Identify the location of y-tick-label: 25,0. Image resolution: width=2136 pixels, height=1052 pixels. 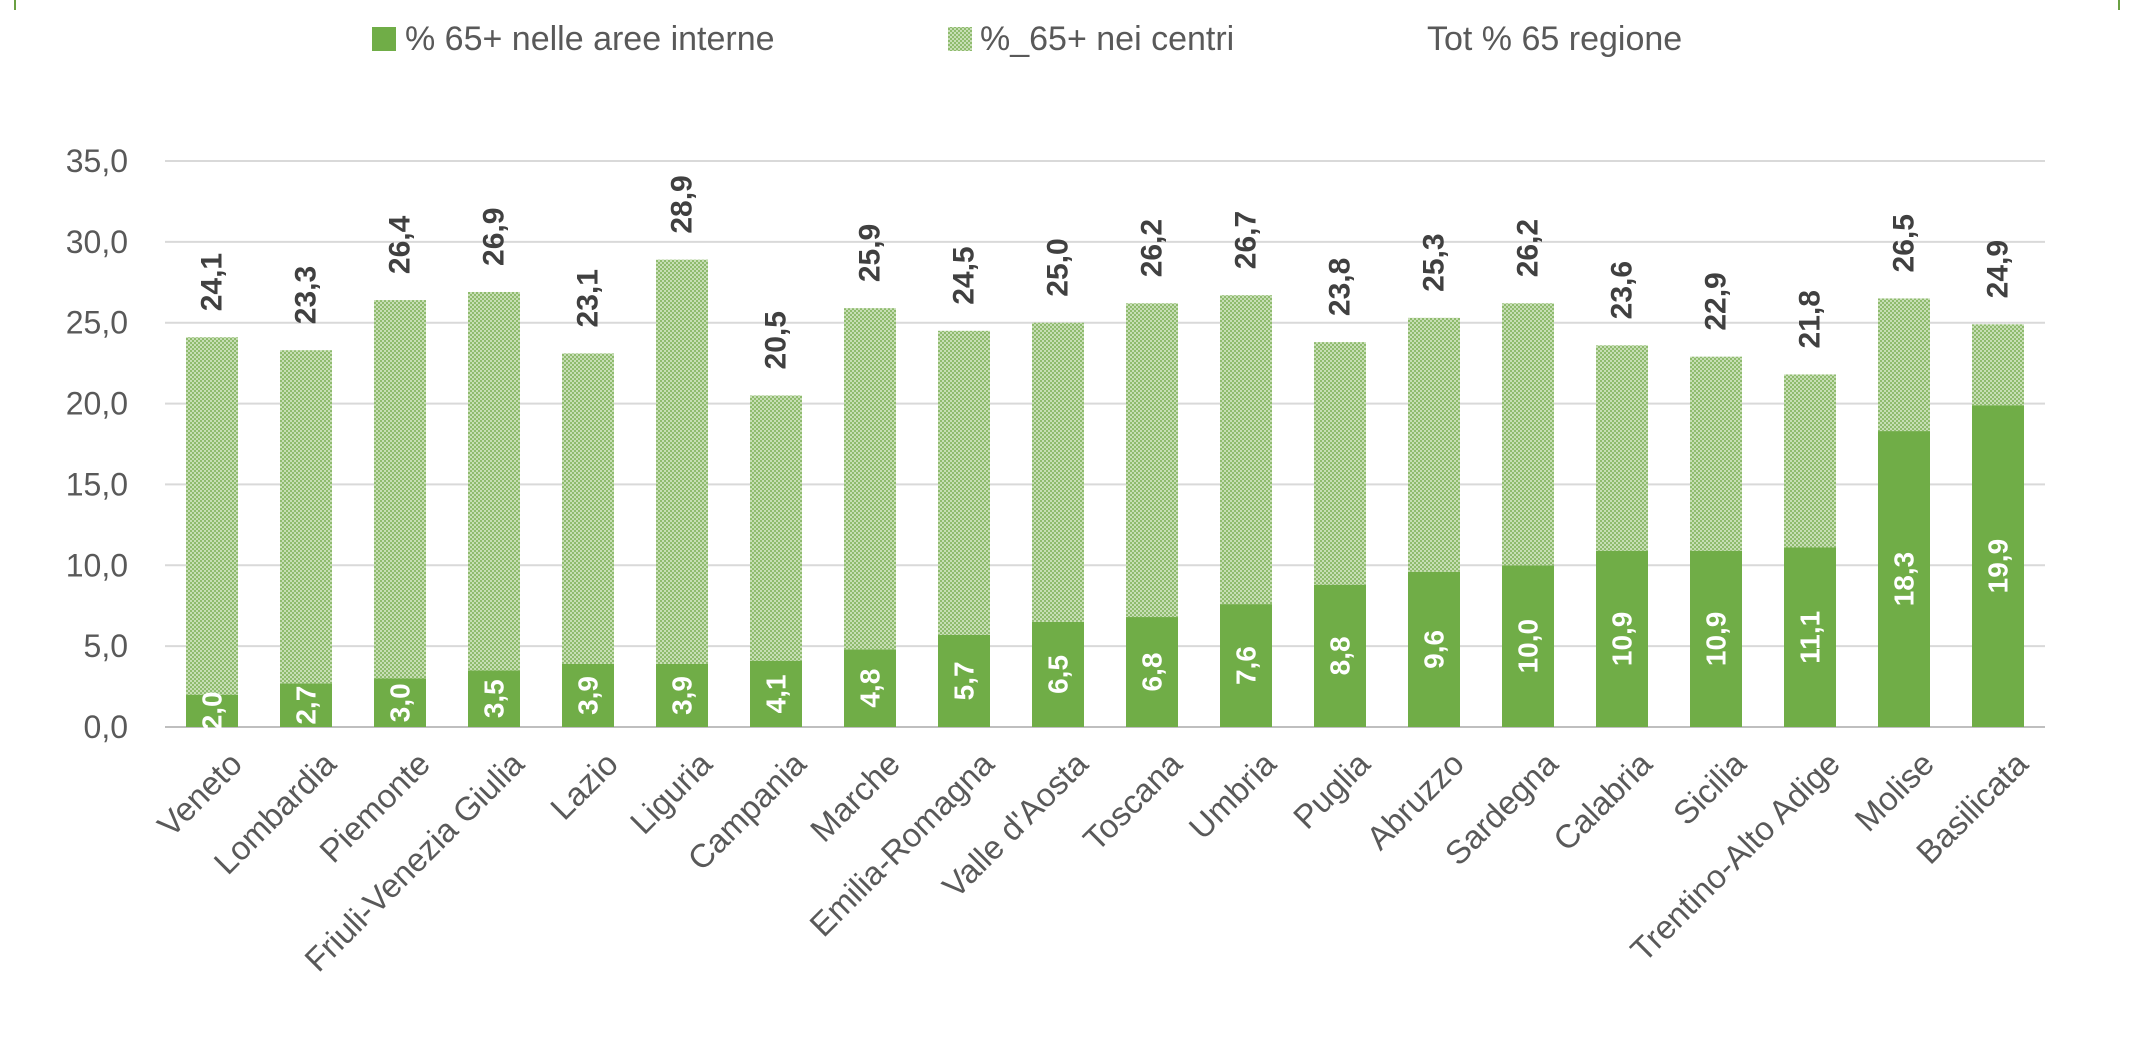
(97, 323).